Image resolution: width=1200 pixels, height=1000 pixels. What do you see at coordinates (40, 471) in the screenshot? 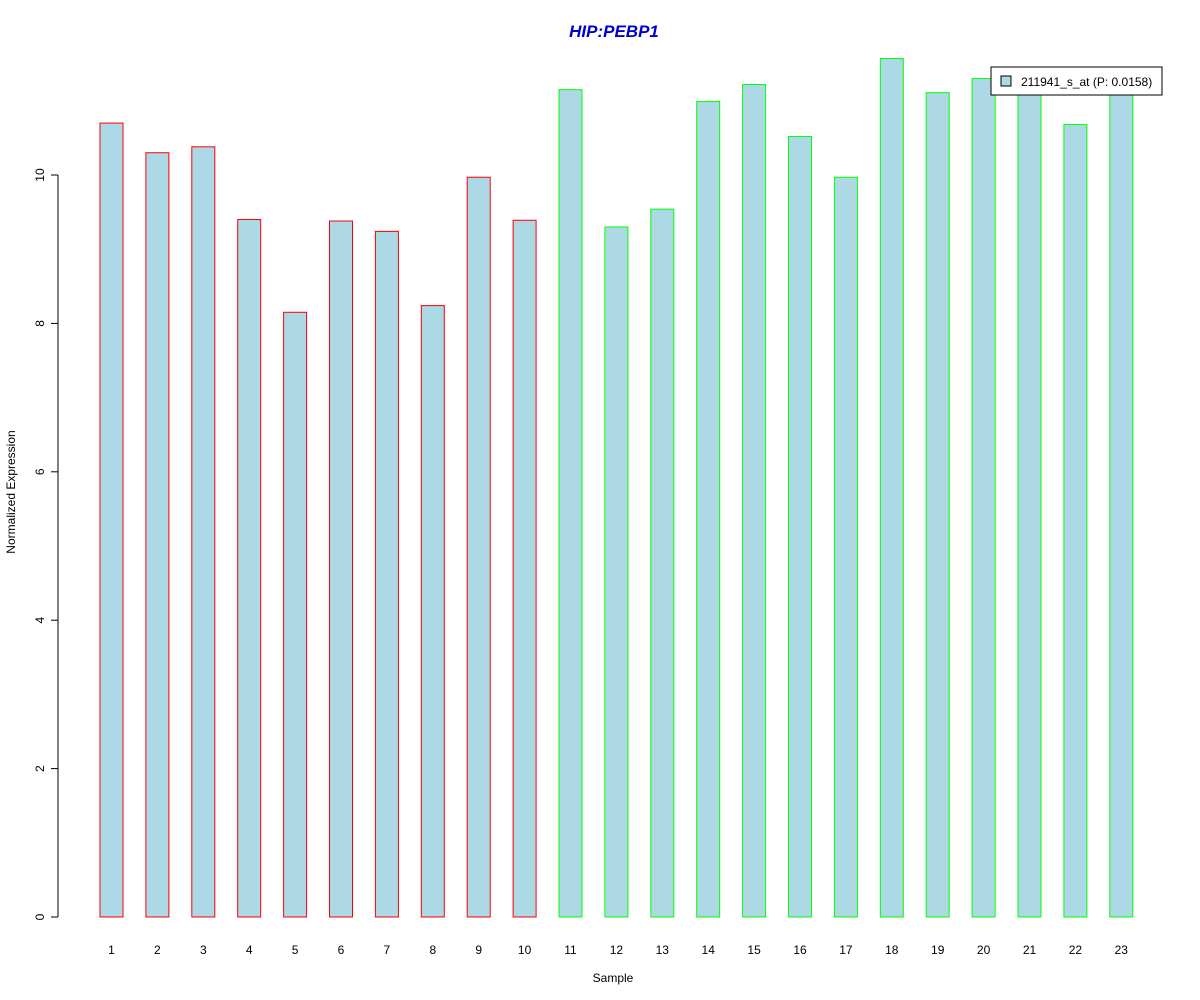
I see `y-tick-label: 6` at bounding box center [40, 471].